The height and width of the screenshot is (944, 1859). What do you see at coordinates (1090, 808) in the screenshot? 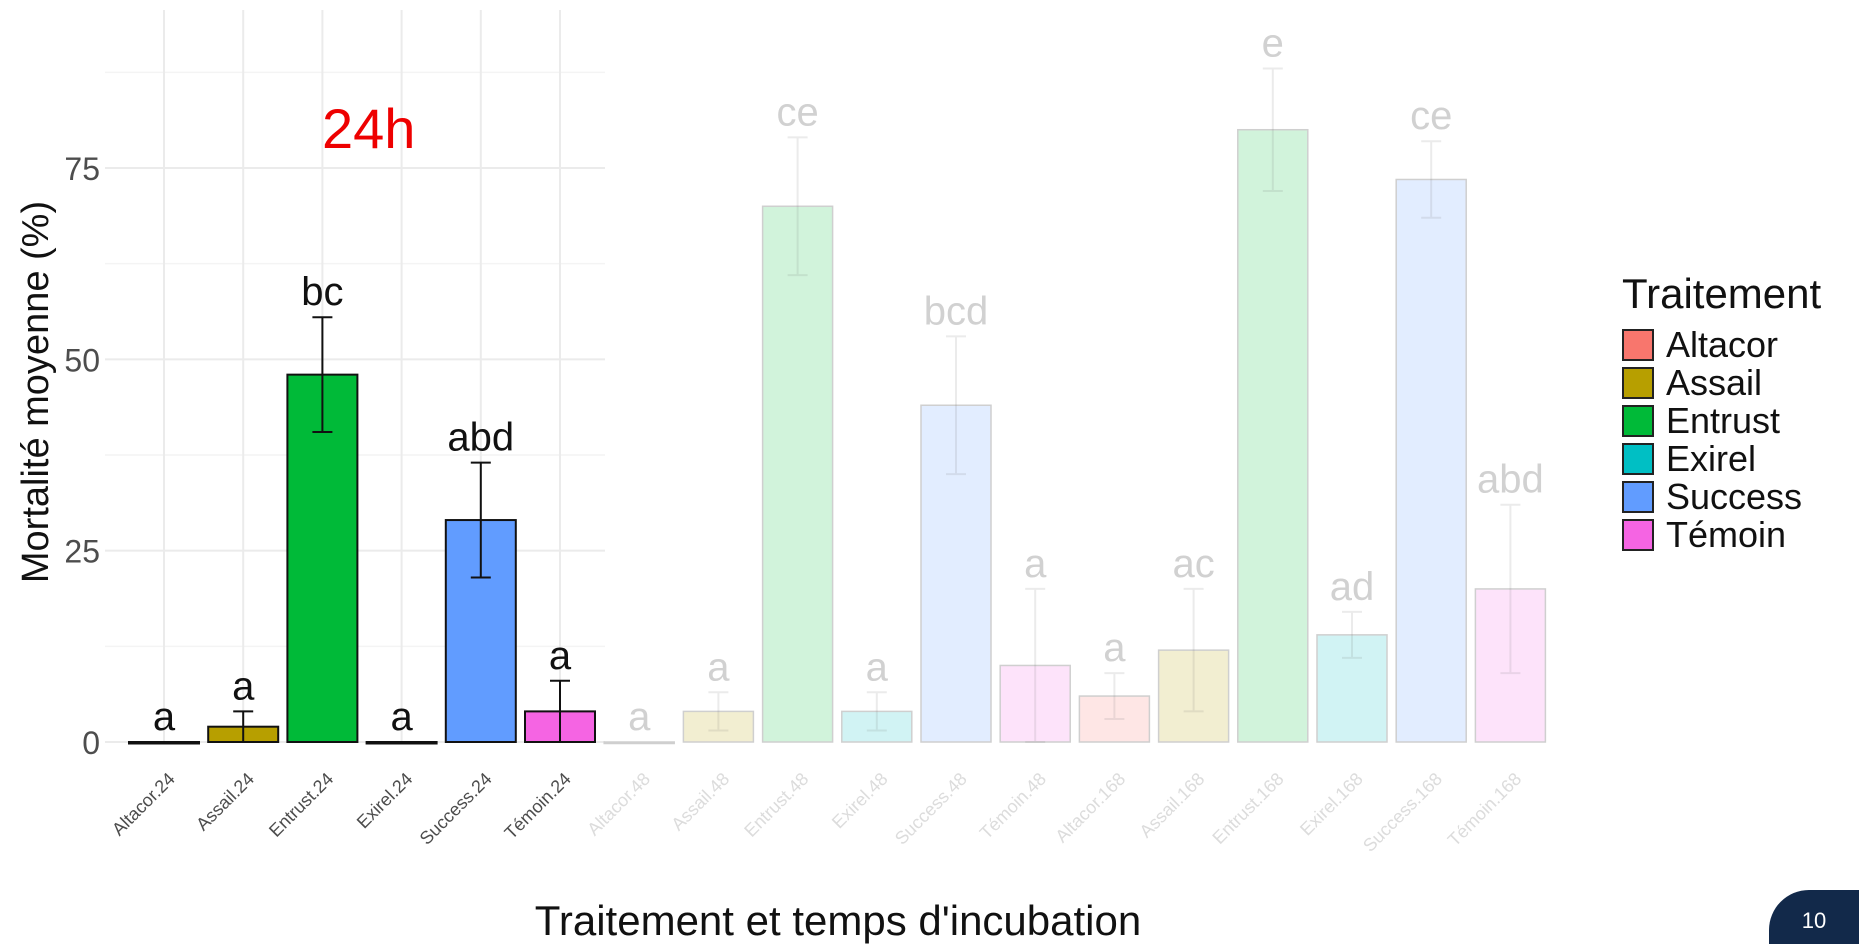
I see `x-tick-label: Altacor.168` at bounding box center [1090, 808].